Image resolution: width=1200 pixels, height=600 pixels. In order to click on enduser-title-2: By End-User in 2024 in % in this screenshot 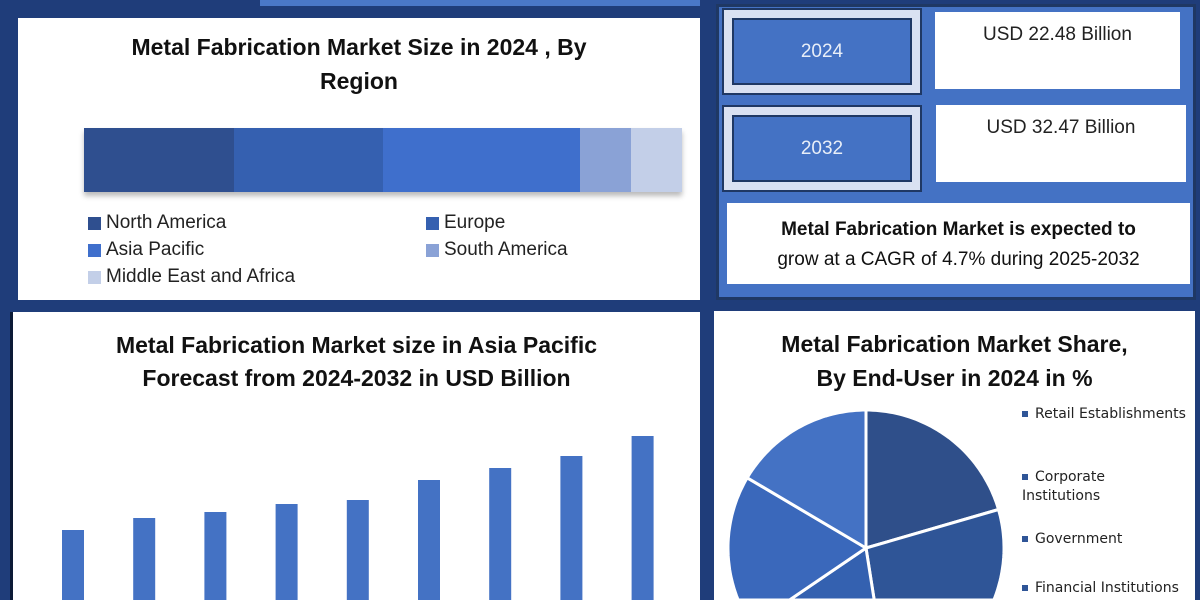, I will do `click(954, 378)`.